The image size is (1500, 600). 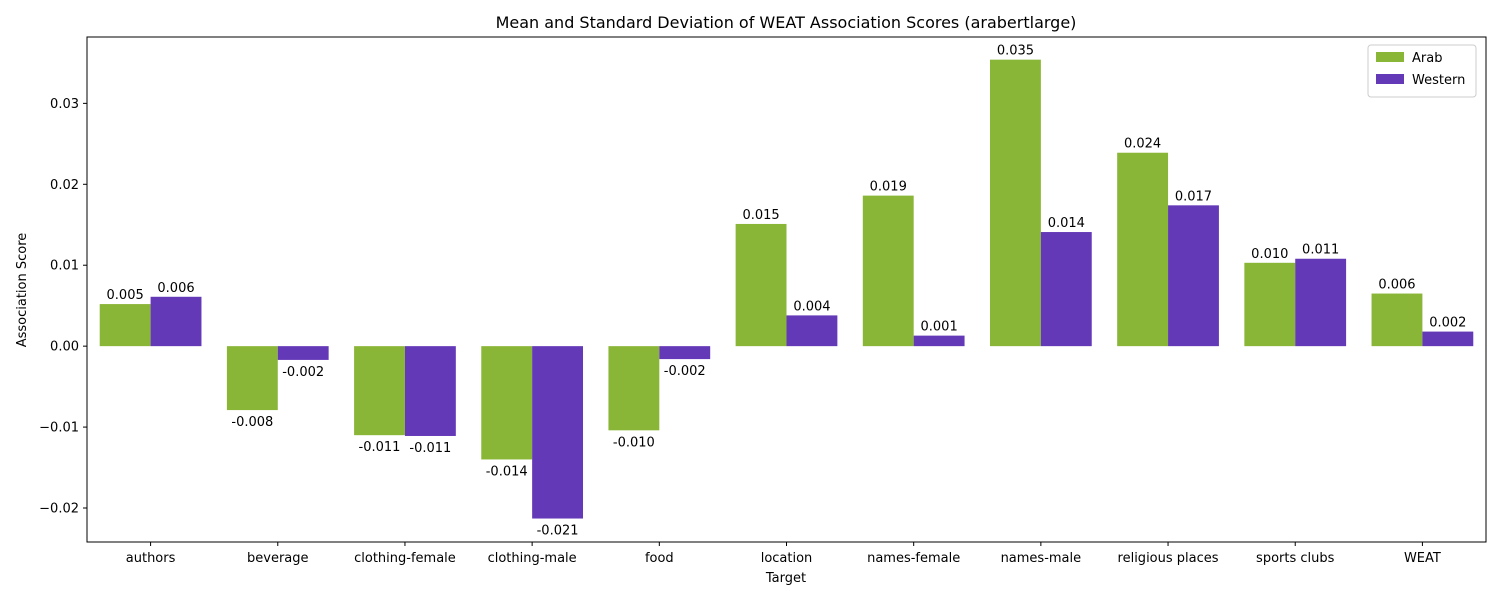 I want to click on data-label-arab-1: -0.008, so click(x=252, y=422).